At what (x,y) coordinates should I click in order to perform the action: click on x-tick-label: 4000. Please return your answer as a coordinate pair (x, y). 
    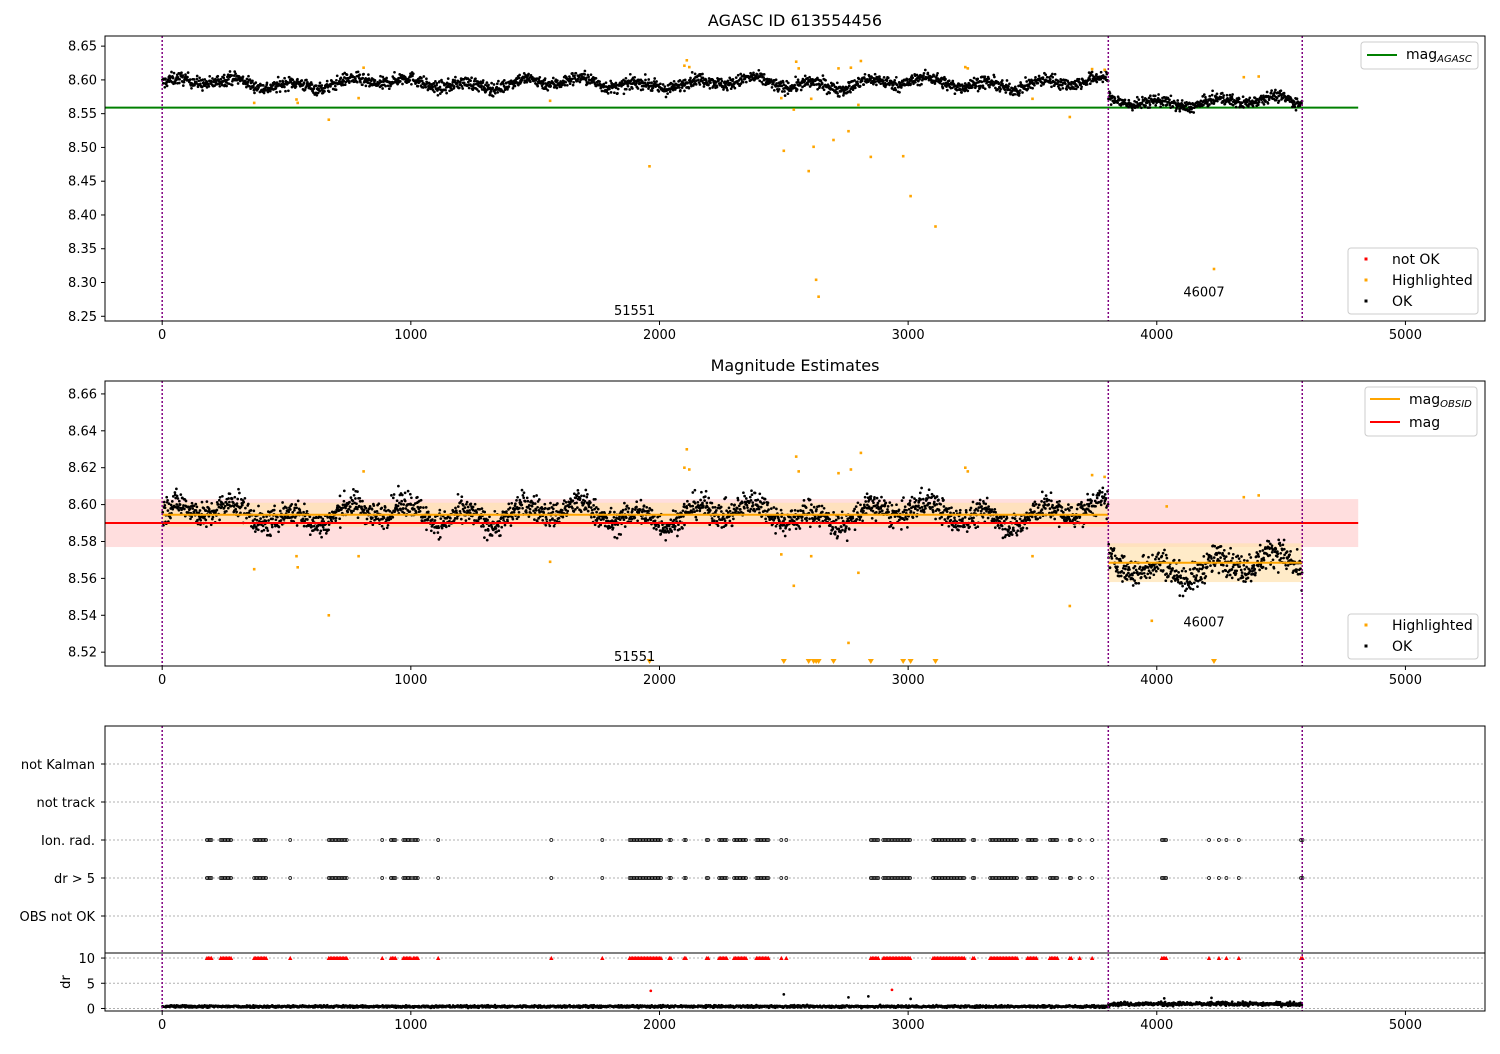
    Looking at the image, I should click on (1156, 335).